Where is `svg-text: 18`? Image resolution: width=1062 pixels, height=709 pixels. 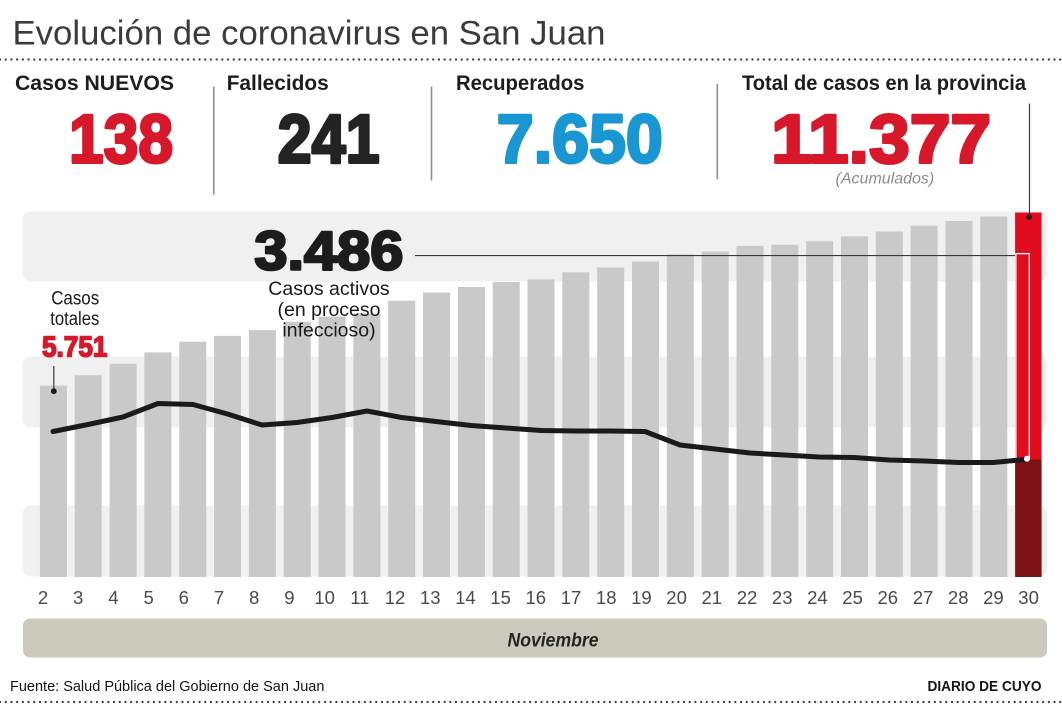 svg-text: 18 is located at coordinates (606, 597).